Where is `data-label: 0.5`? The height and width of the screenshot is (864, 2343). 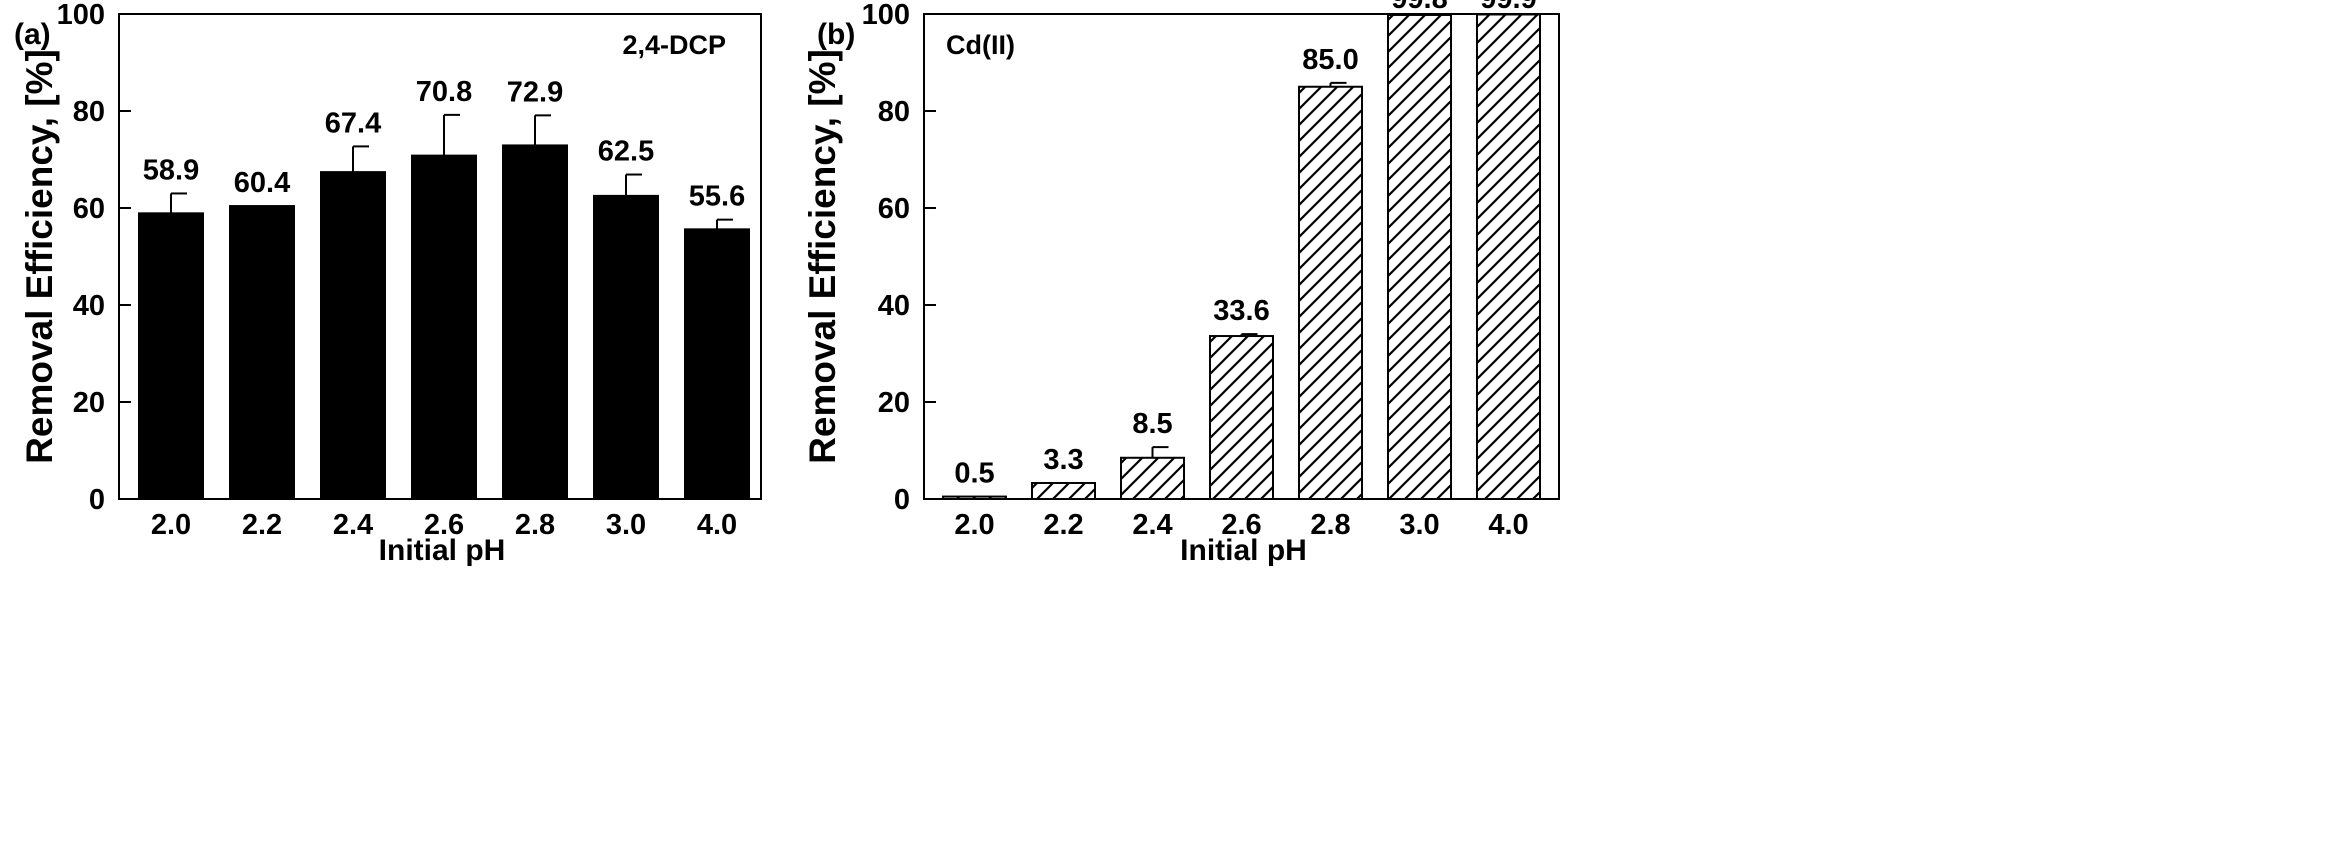
data-label: 0.5 is located at coordinates (974, 474).